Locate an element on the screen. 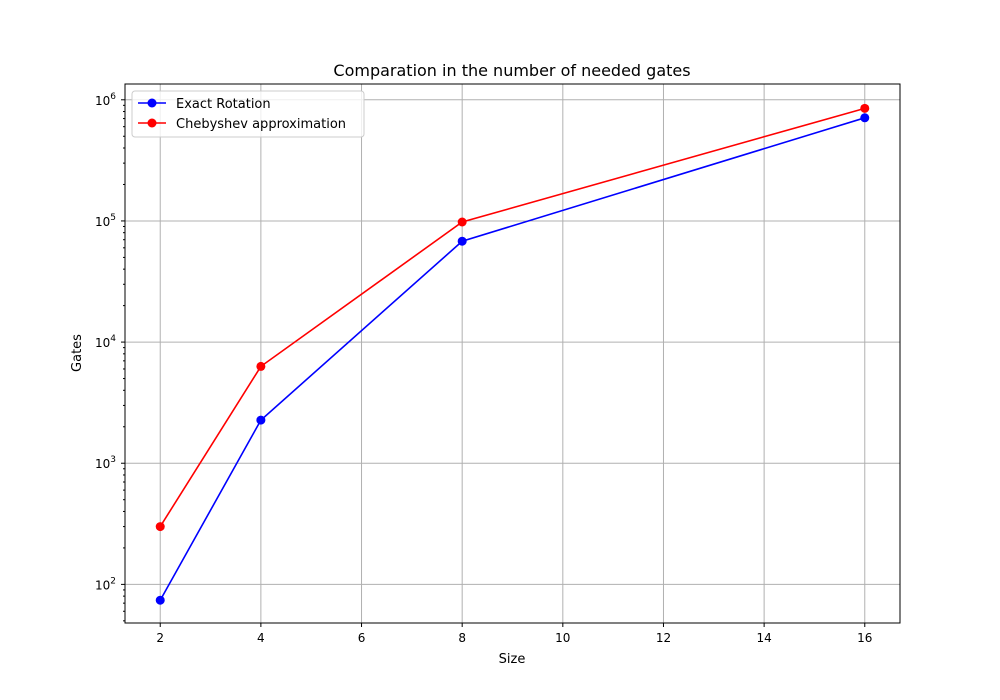 Image resolution: width=1000 pixels, height=700 pixels. legend-label-exact-rotation: Exact Rotation is located at coordinates (223, 104).